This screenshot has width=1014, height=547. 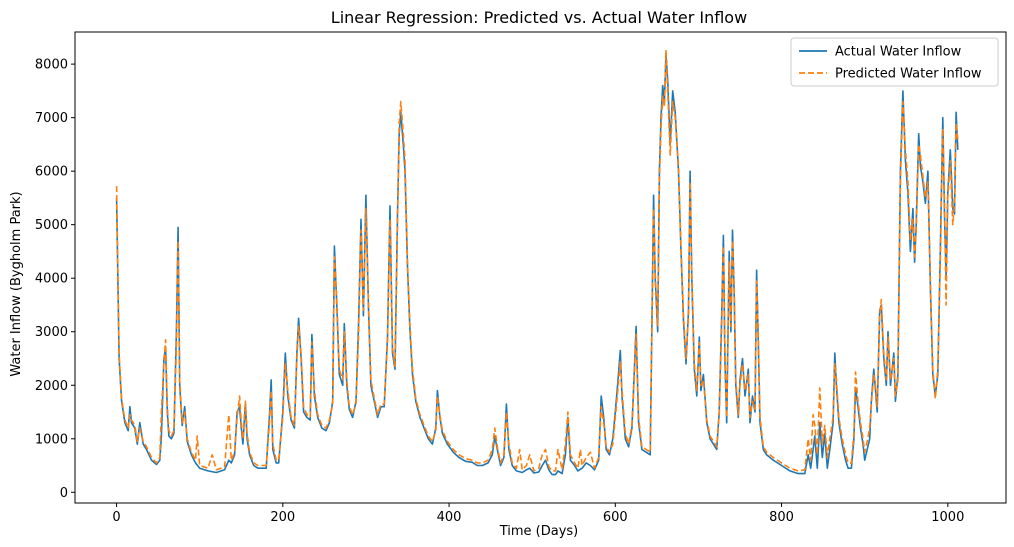 I want to click on x-axis: 0 200 400 600 800 1000, so click(x=538, y=514).